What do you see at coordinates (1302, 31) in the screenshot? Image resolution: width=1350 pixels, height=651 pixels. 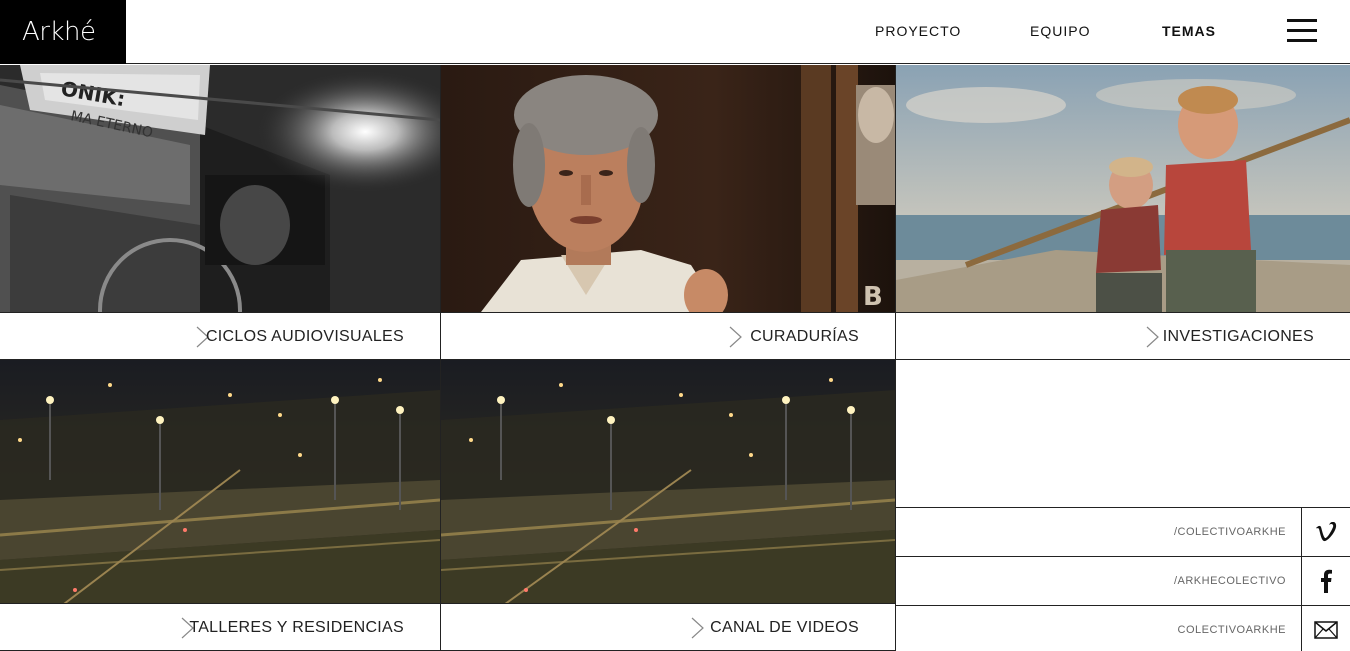 I see `hamburger-menu-icon` at bounding box center [1302, 31].